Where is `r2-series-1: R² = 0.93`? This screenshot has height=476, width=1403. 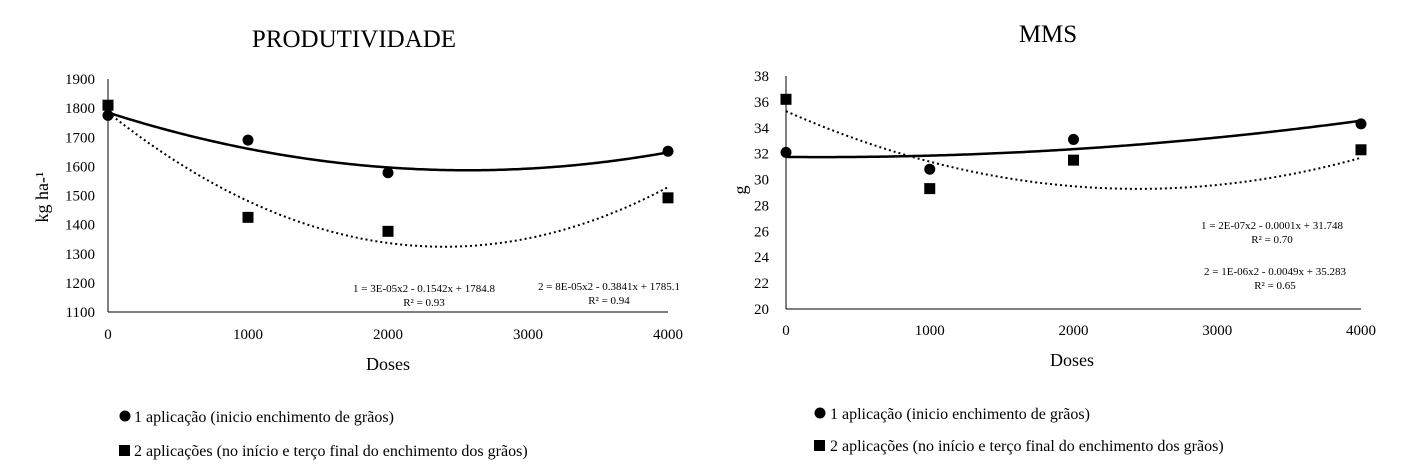
r2-series-1: R² = 0.93 is located at coordinates (424, 303).